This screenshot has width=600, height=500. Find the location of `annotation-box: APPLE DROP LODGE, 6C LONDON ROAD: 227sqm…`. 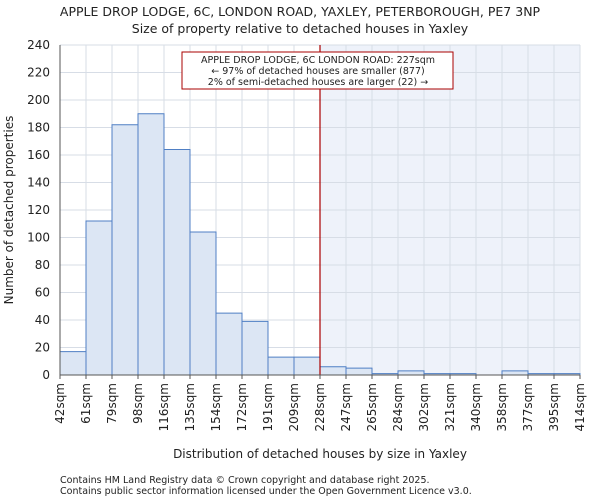

annotation-box: APPLE DROP LODGE, 6C LONDON ROAD: 227sqm… is located at coordinates (317, 70).